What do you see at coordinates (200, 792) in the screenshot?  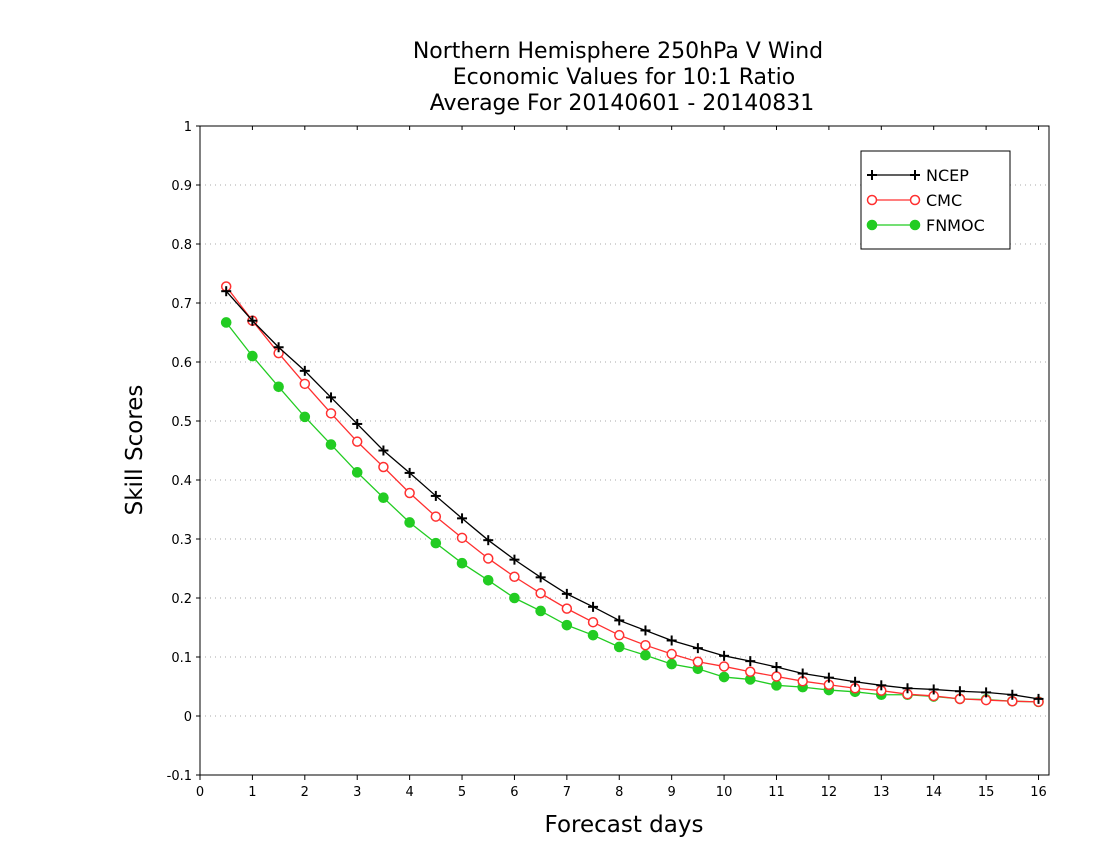 I see `x-tick-label: 0` at bounding box center [200, 792].